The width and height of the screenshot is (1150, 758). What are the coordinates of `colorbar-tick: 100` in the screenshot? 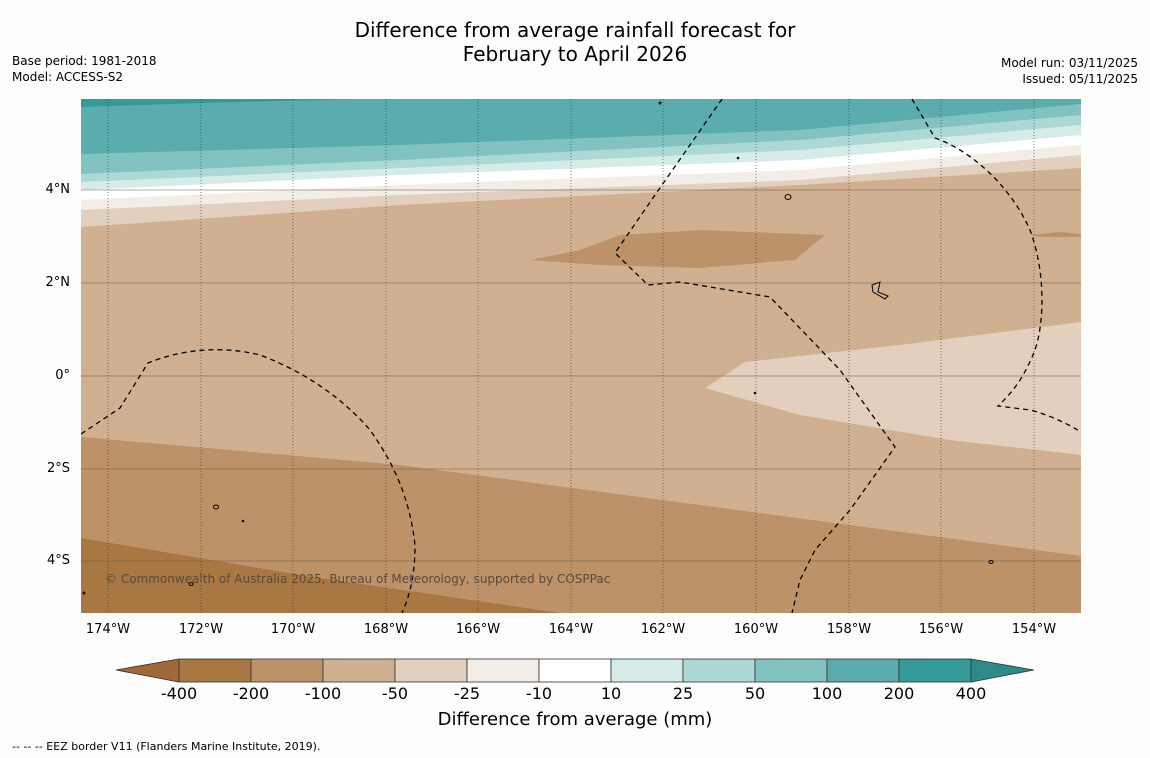 It's located at (827, 693).